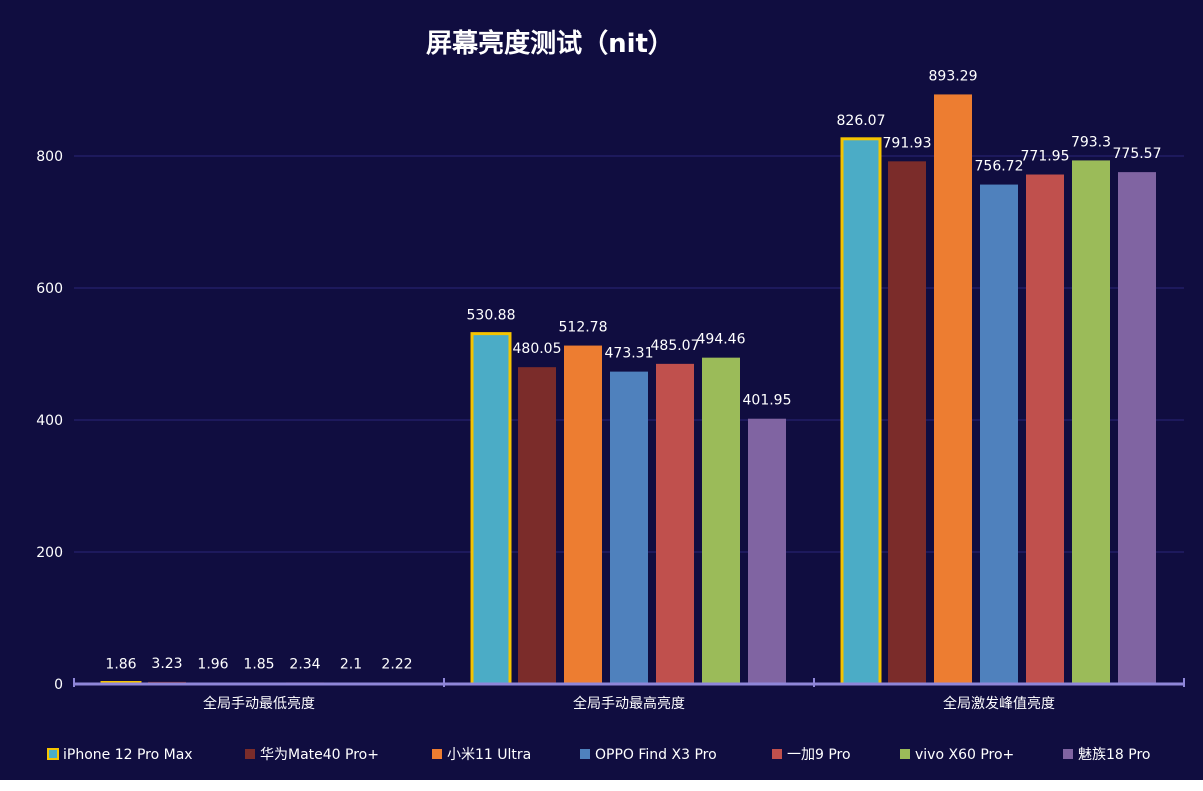 The width and height of the screenshot is (1203, 791). What do you see at coordinates (999, 703) in the screenshot?
I see `x-tick-label: 全局激发峰值亮度` at bounding box center [999, 703].